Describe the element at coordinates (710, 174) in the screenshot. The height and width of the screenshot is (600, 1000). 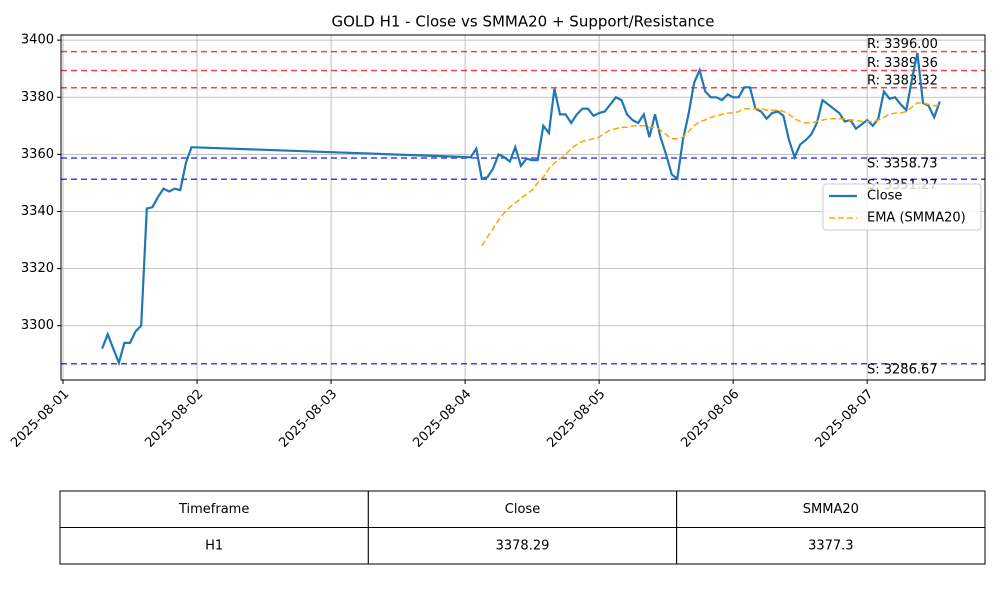
I see `series-line` at that location.